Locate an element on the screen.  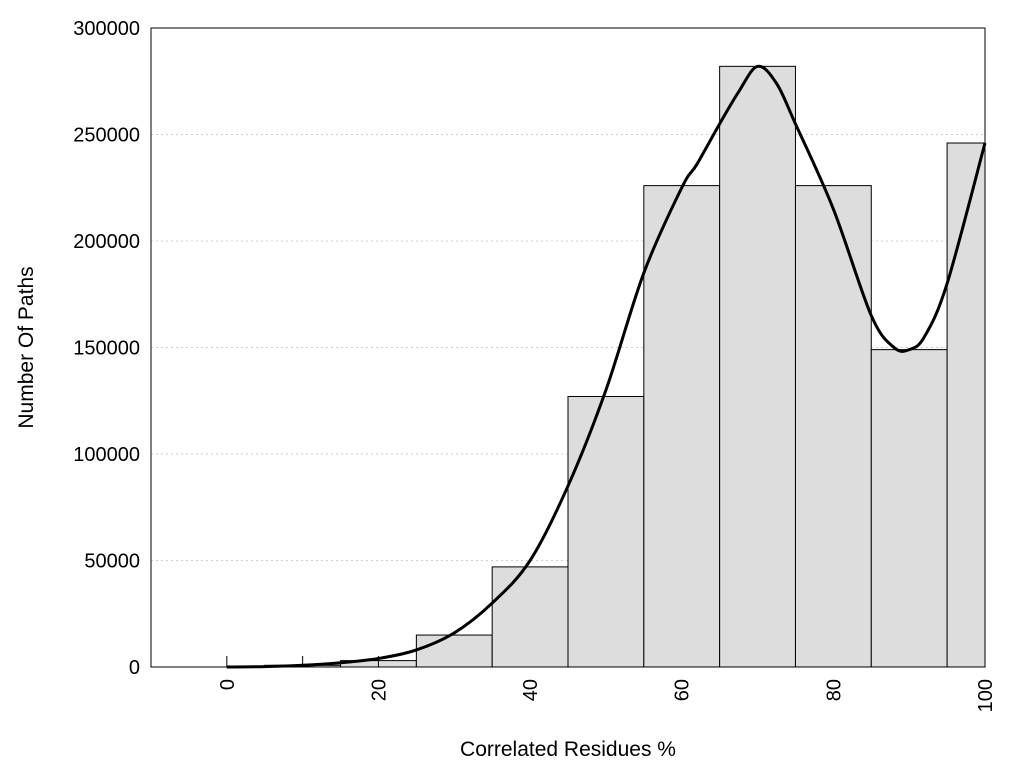
y-axis-ticks: 0 50000 100000 150000 200000 250000 300000 is located at coordinates (106, 348).